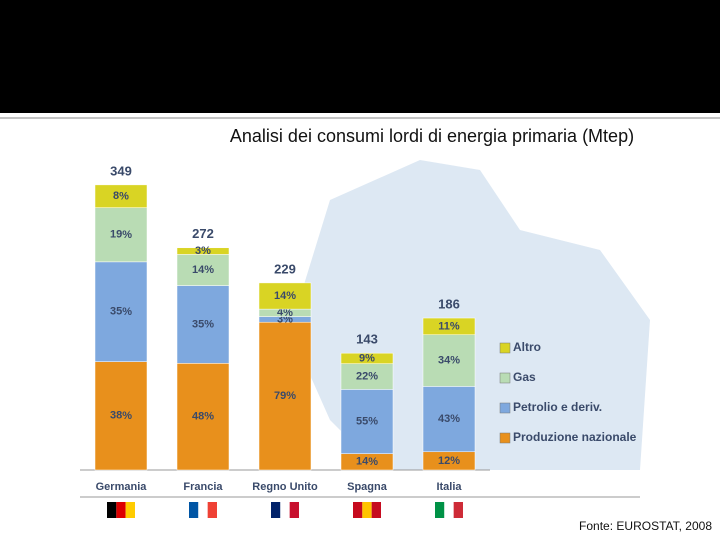 This screenshot has height=540, width=720. I want to click on segment-label: 12%, so click(449, 461).